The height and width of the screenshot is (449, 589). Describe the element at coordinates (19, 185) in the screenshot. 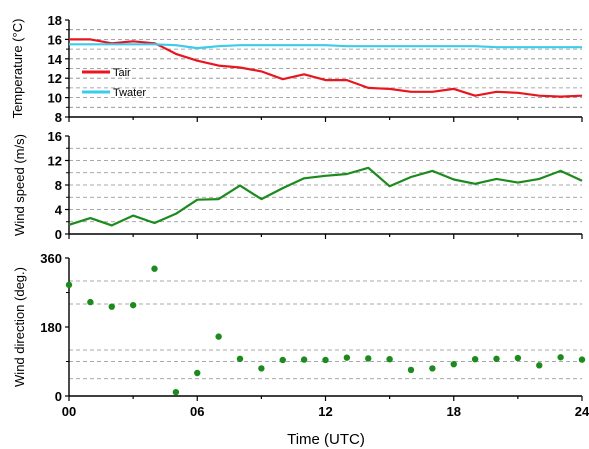

I see `y-axis-label: Wind speed (m/s)` at that location.